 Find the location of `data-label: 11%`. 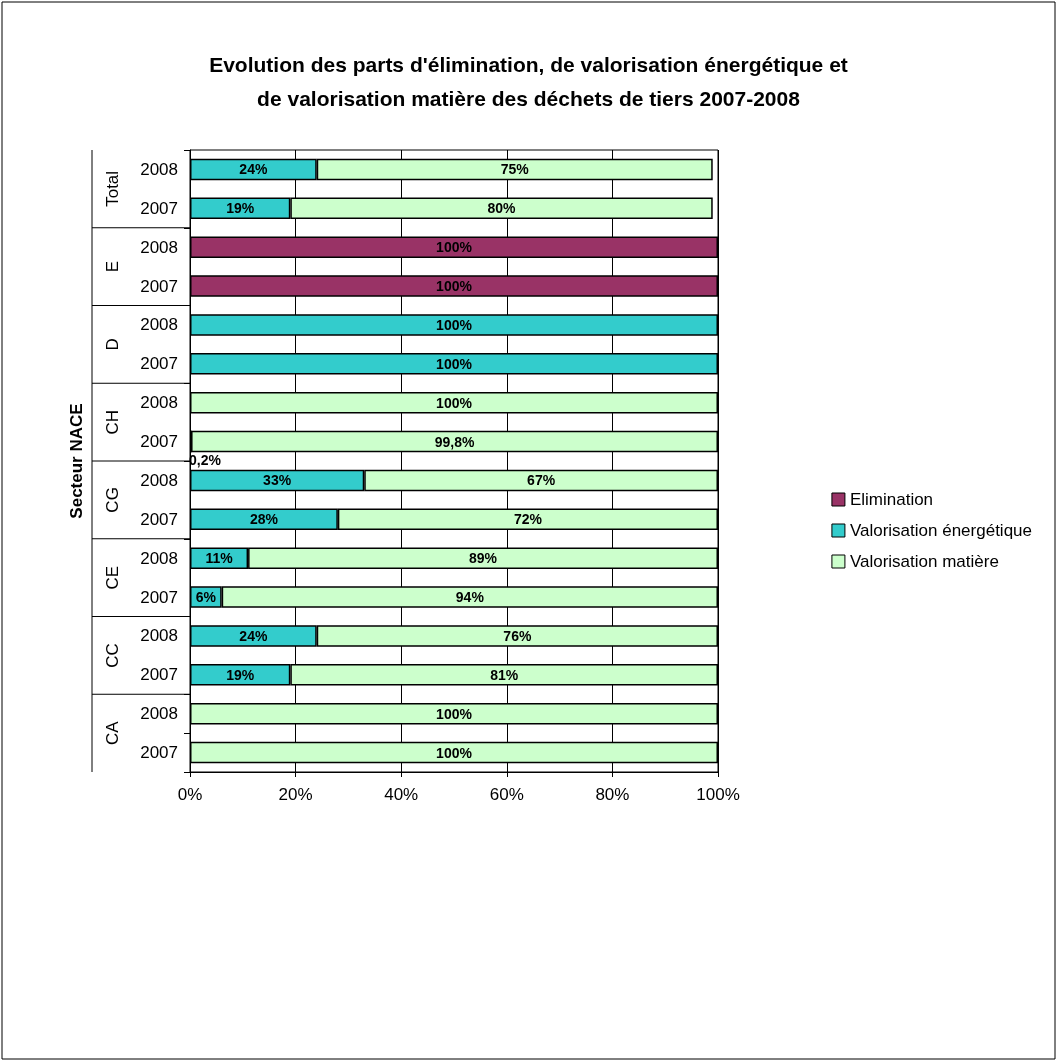

data-label: 11% is located at coordinates (219, 558).